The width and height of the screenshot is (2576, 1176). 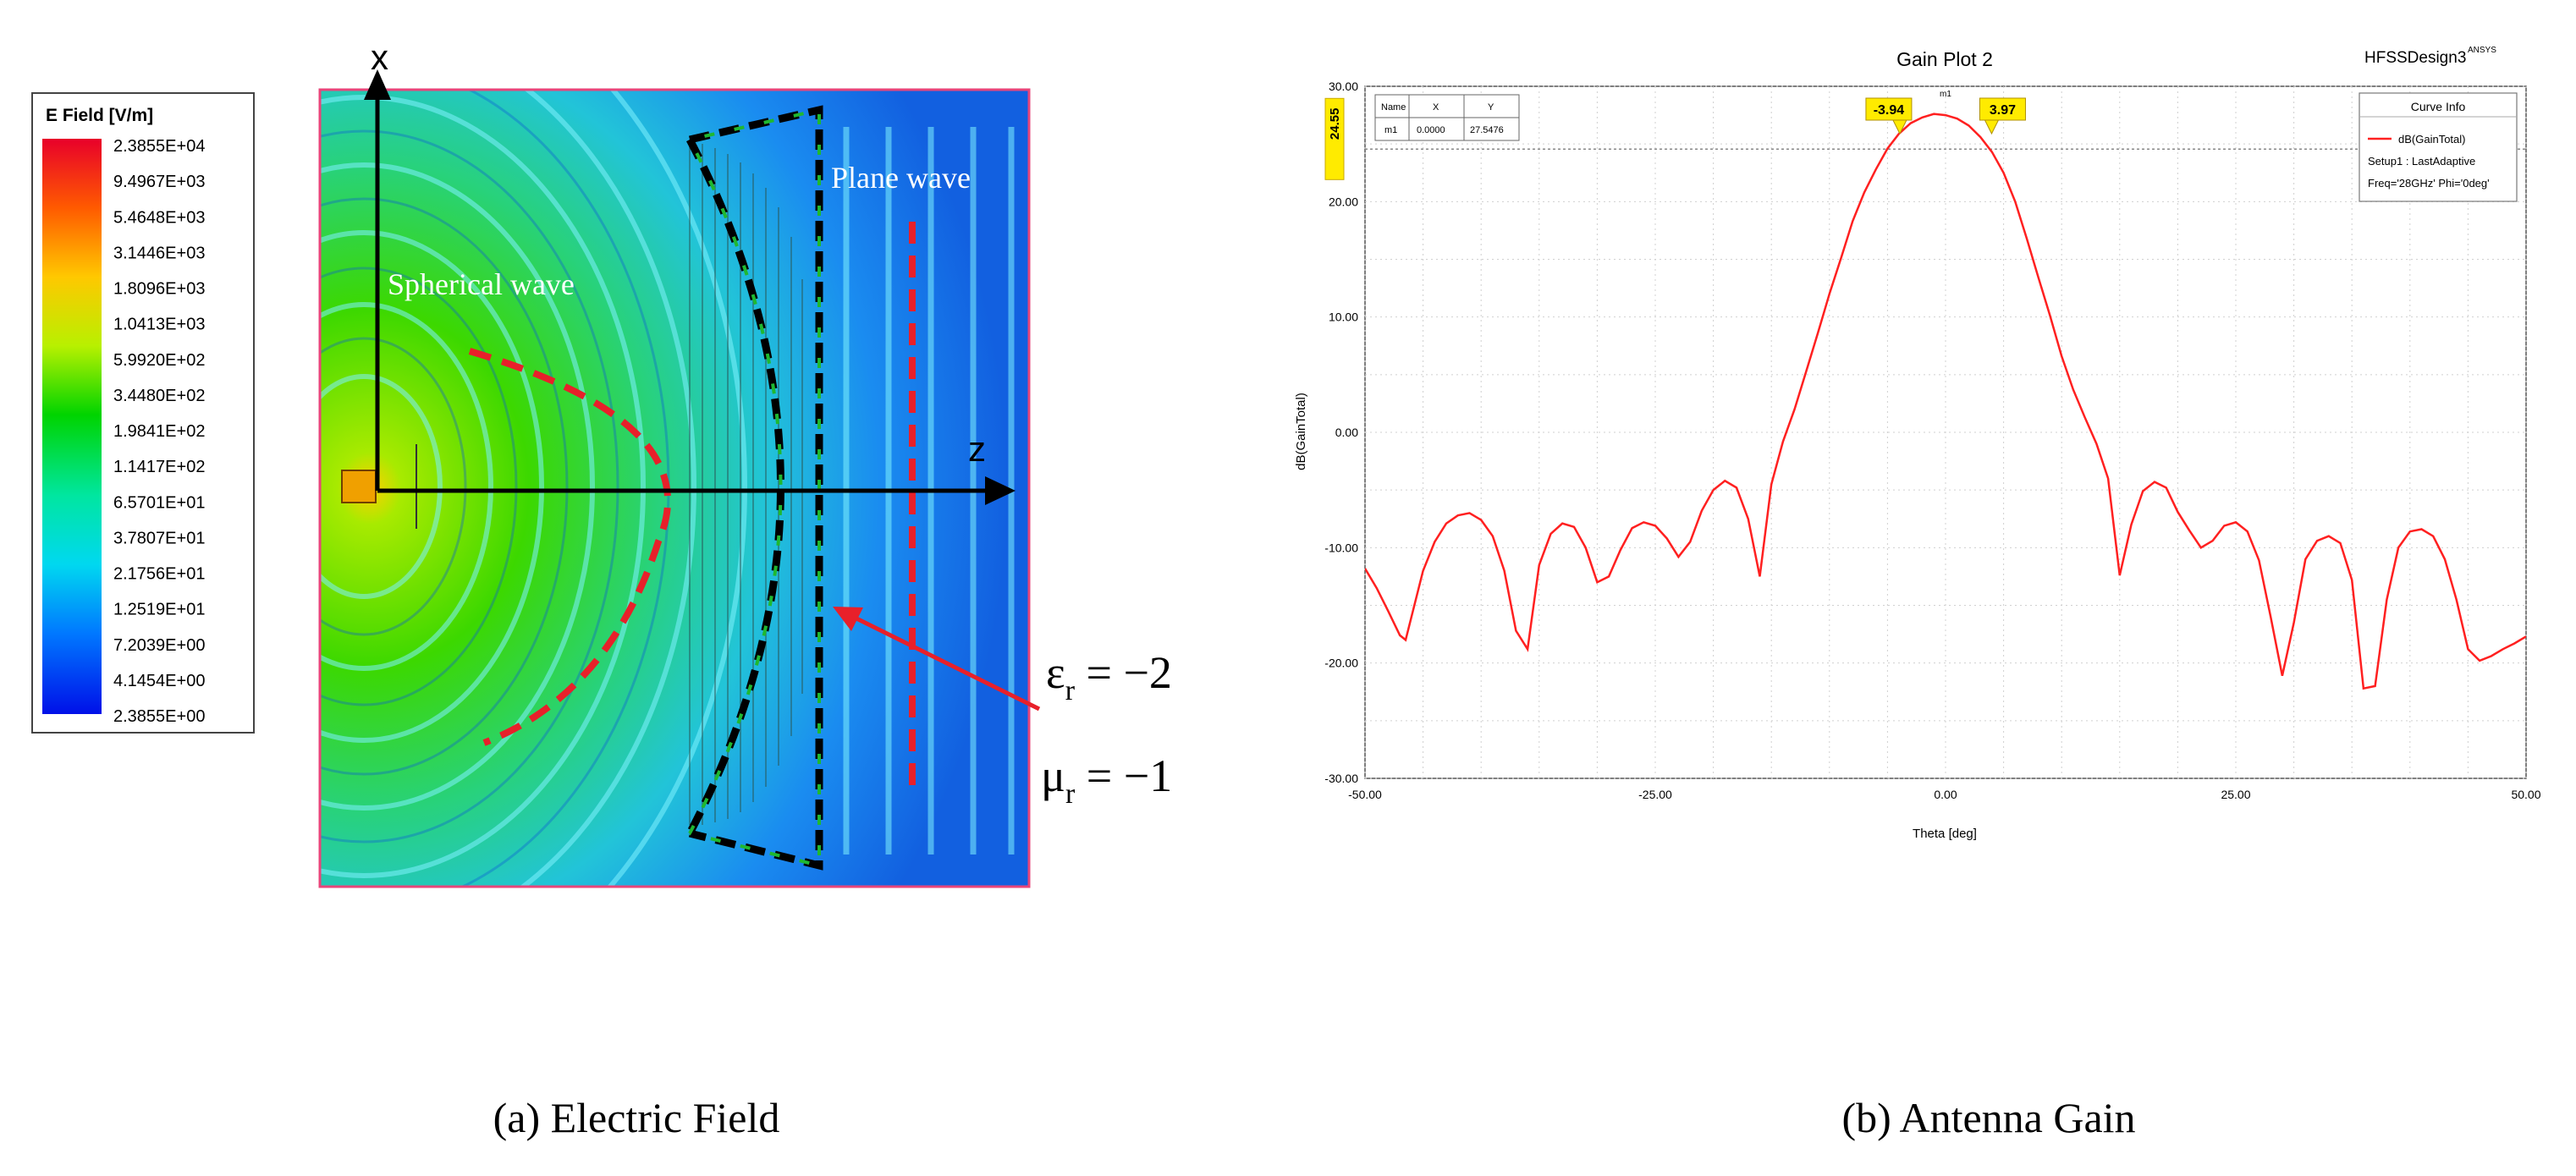 I want to click on reference-value: 24.55, so click(x=1335, y=124).